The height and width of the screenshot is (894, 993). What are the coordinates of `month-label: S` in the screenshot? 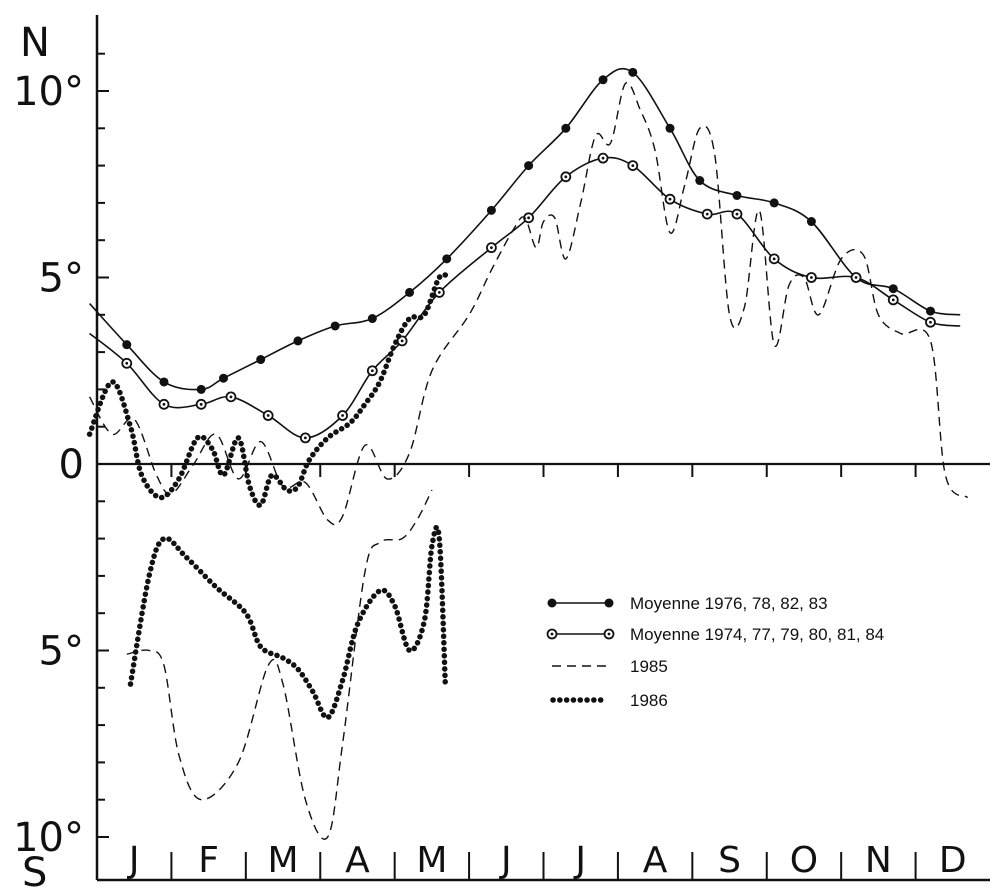 It's located at (729, 860).